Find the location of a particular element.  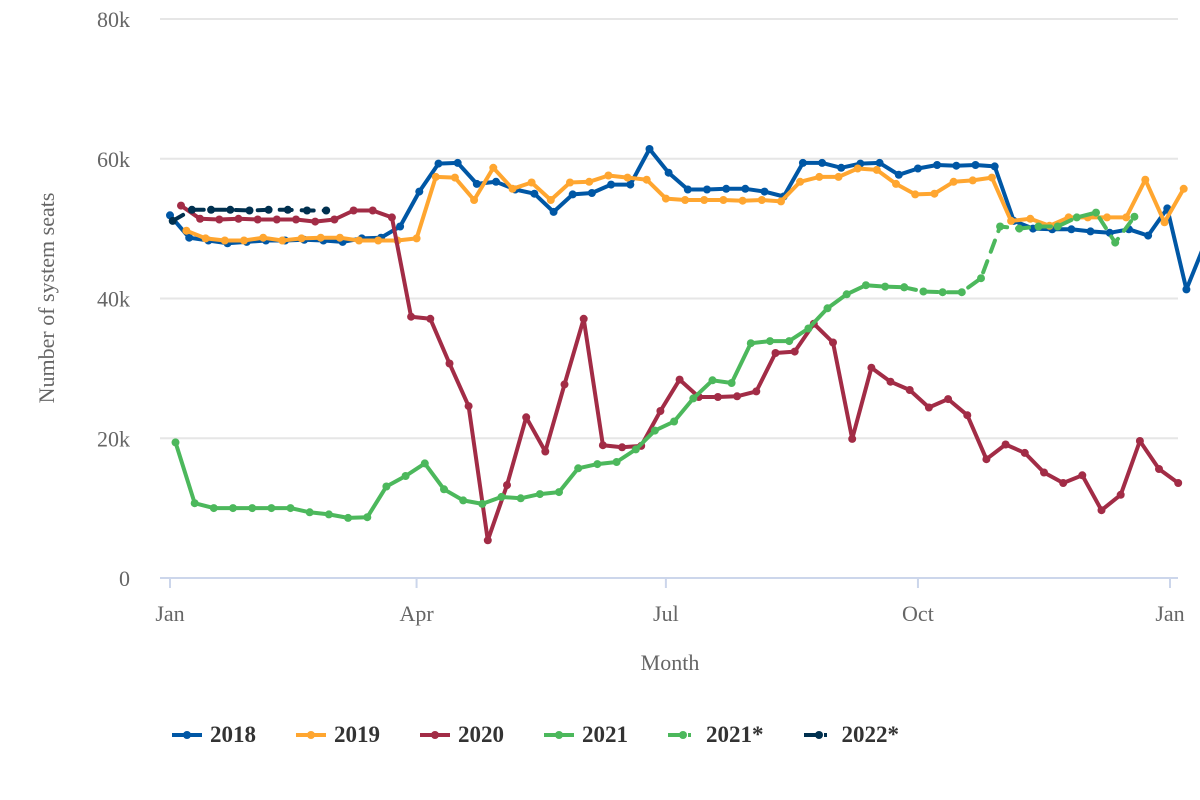

legend-item-2021-projected: 2021* is located at coordinates (715, 735).